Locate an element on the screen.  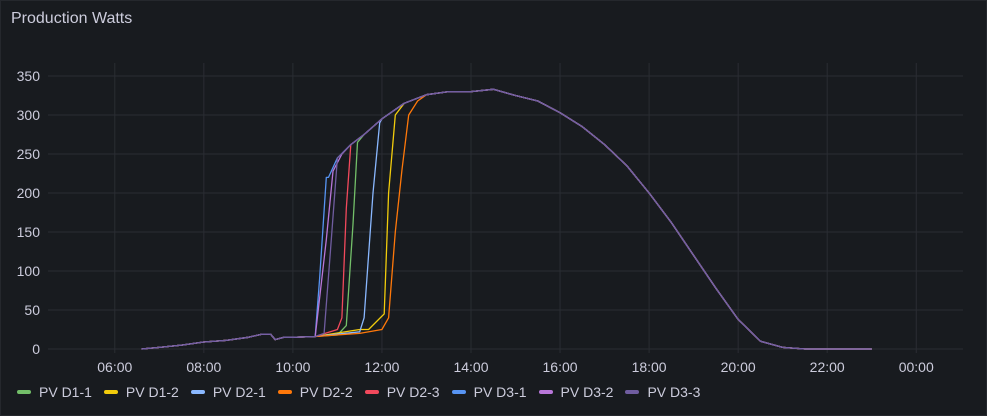
x-tick-label: 22:00 is located at coordinates (827, 367).